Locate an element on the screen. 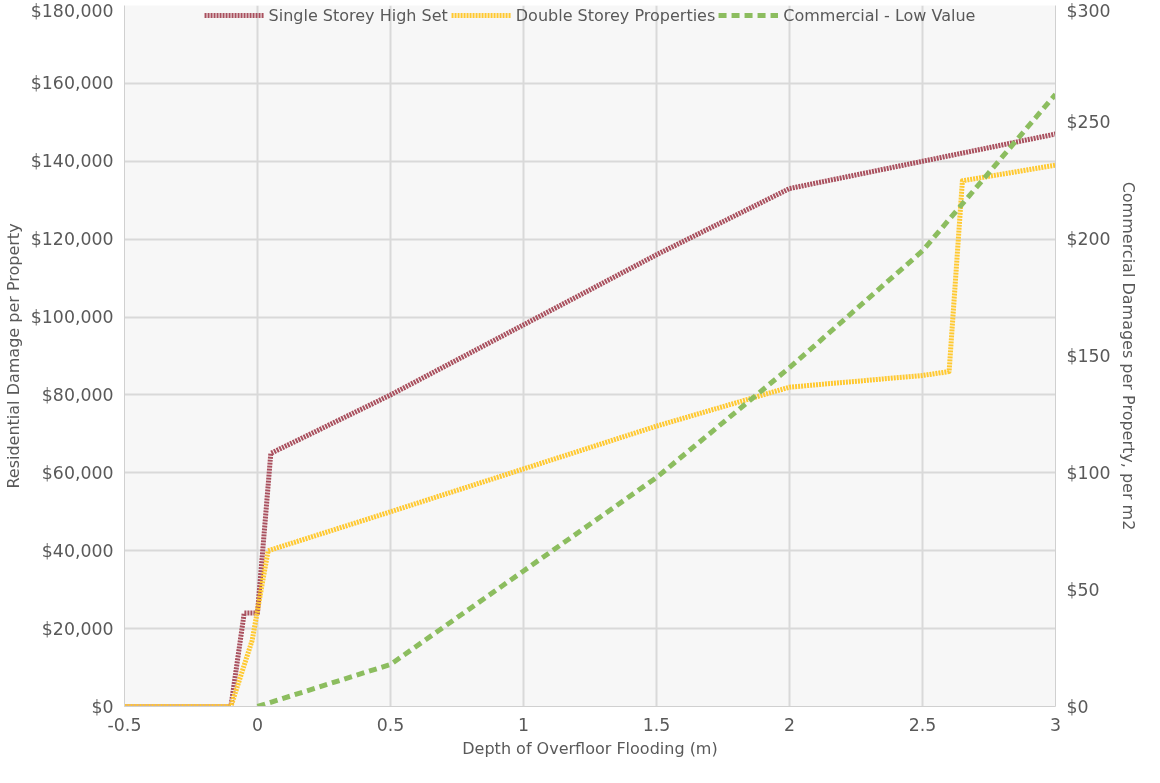 This screenshot has height=783, width=1160. x-tick-label: 1 is located at coordinates (523, 724).